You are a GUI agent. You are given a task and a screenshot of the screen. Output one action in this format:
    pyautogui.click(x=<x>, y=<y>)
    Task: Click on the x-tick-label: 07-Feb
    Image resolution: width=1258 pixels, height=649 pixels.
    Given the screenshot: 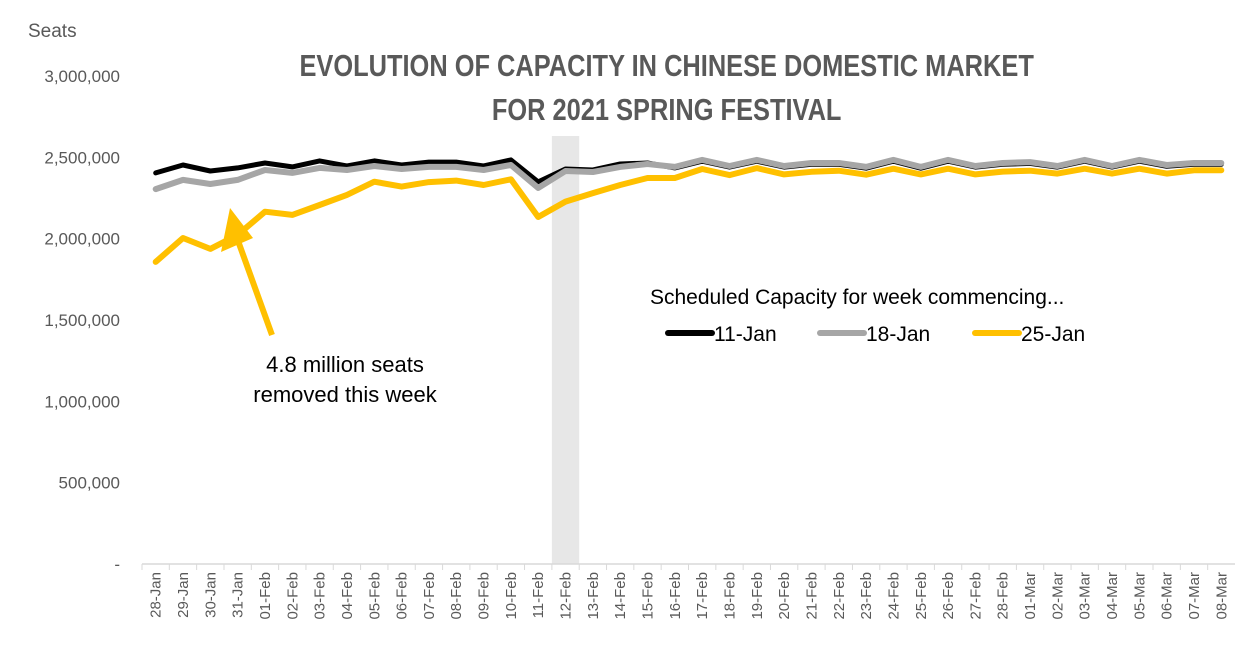 What is the action you would take?
    pyautogui.click(x=429, y=596)
    